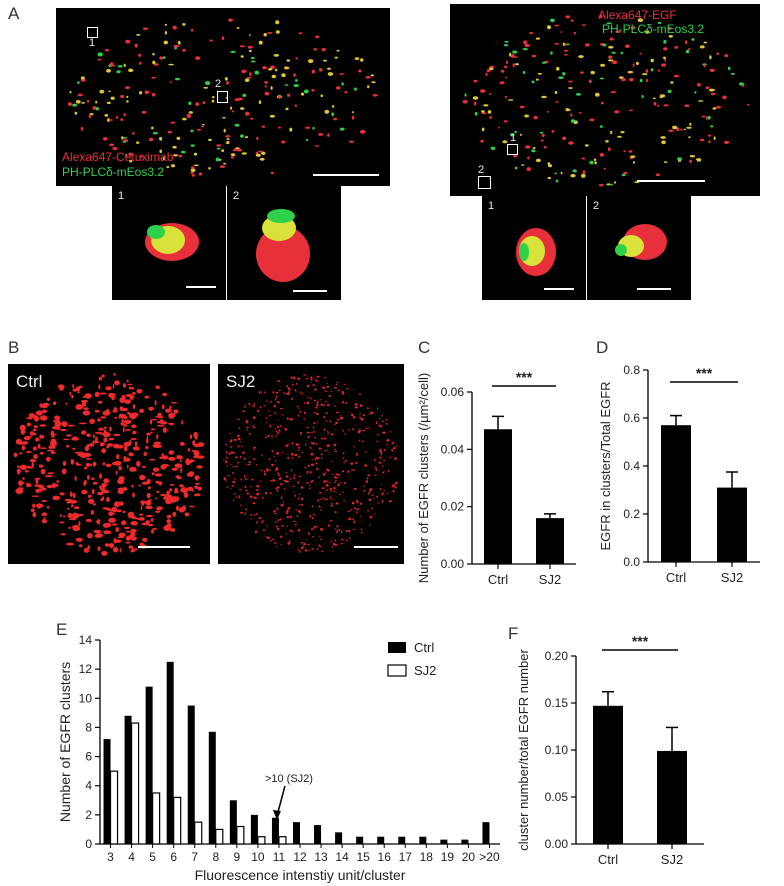  Describe the element at coordinates (310, 464) in the screenshot. I see `micrograph-b-sj2-dots` at that location.